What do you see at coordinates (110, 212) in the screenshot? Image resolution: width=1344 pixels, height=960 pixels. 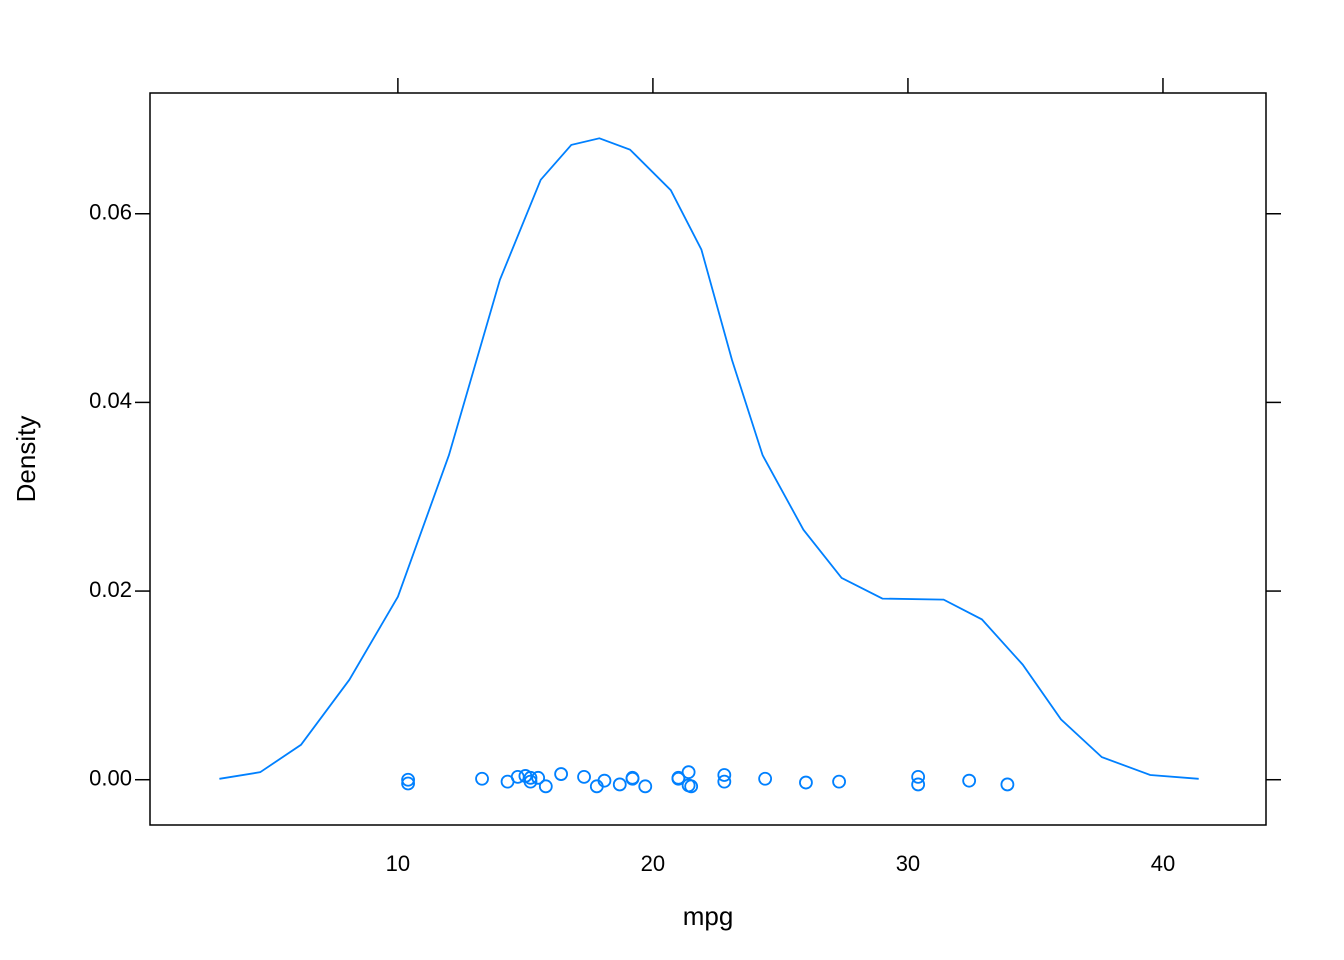 I see `y-tick-label: 0.06` at bounding box center [110, 212].